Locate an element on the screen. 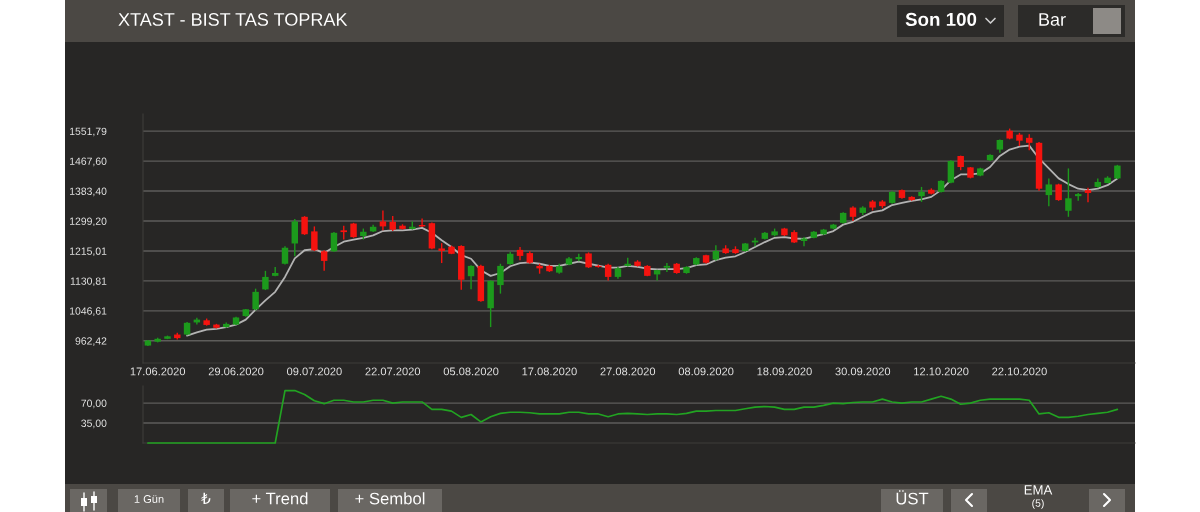  y-tick-label: 1046,61 is located at coordinates (88, 311).